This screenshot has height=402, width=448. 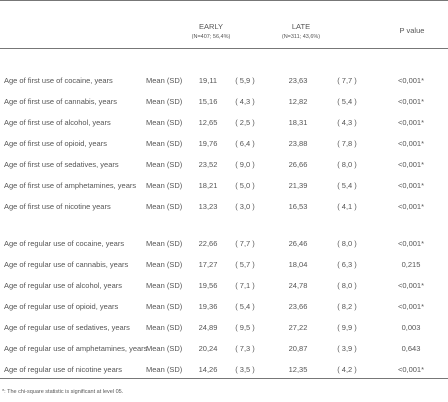 I want to click on early-mean: 23,52, so click(x=208, y=164).